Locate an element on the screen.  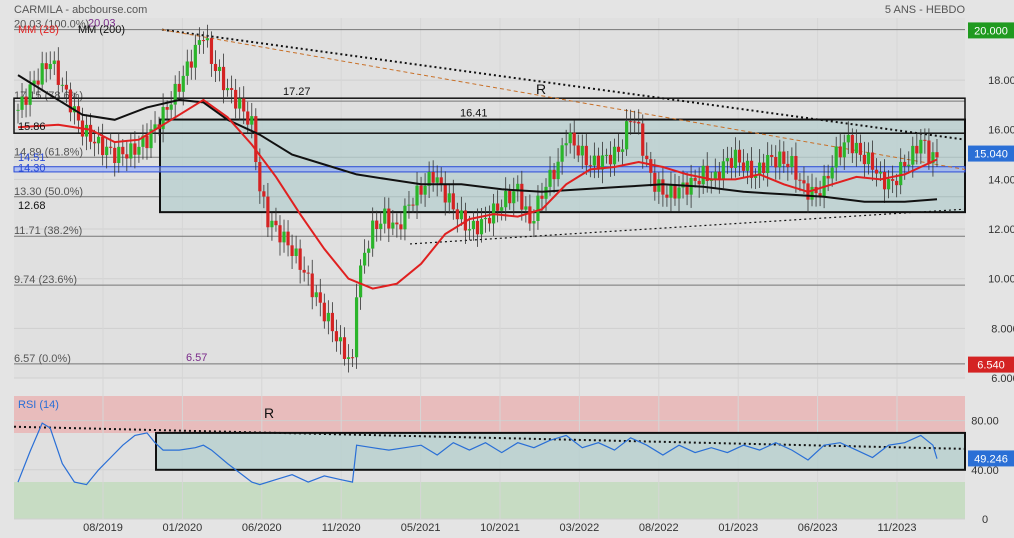
price-tick-label: 16.000 is located at coordinates (1001, 131).